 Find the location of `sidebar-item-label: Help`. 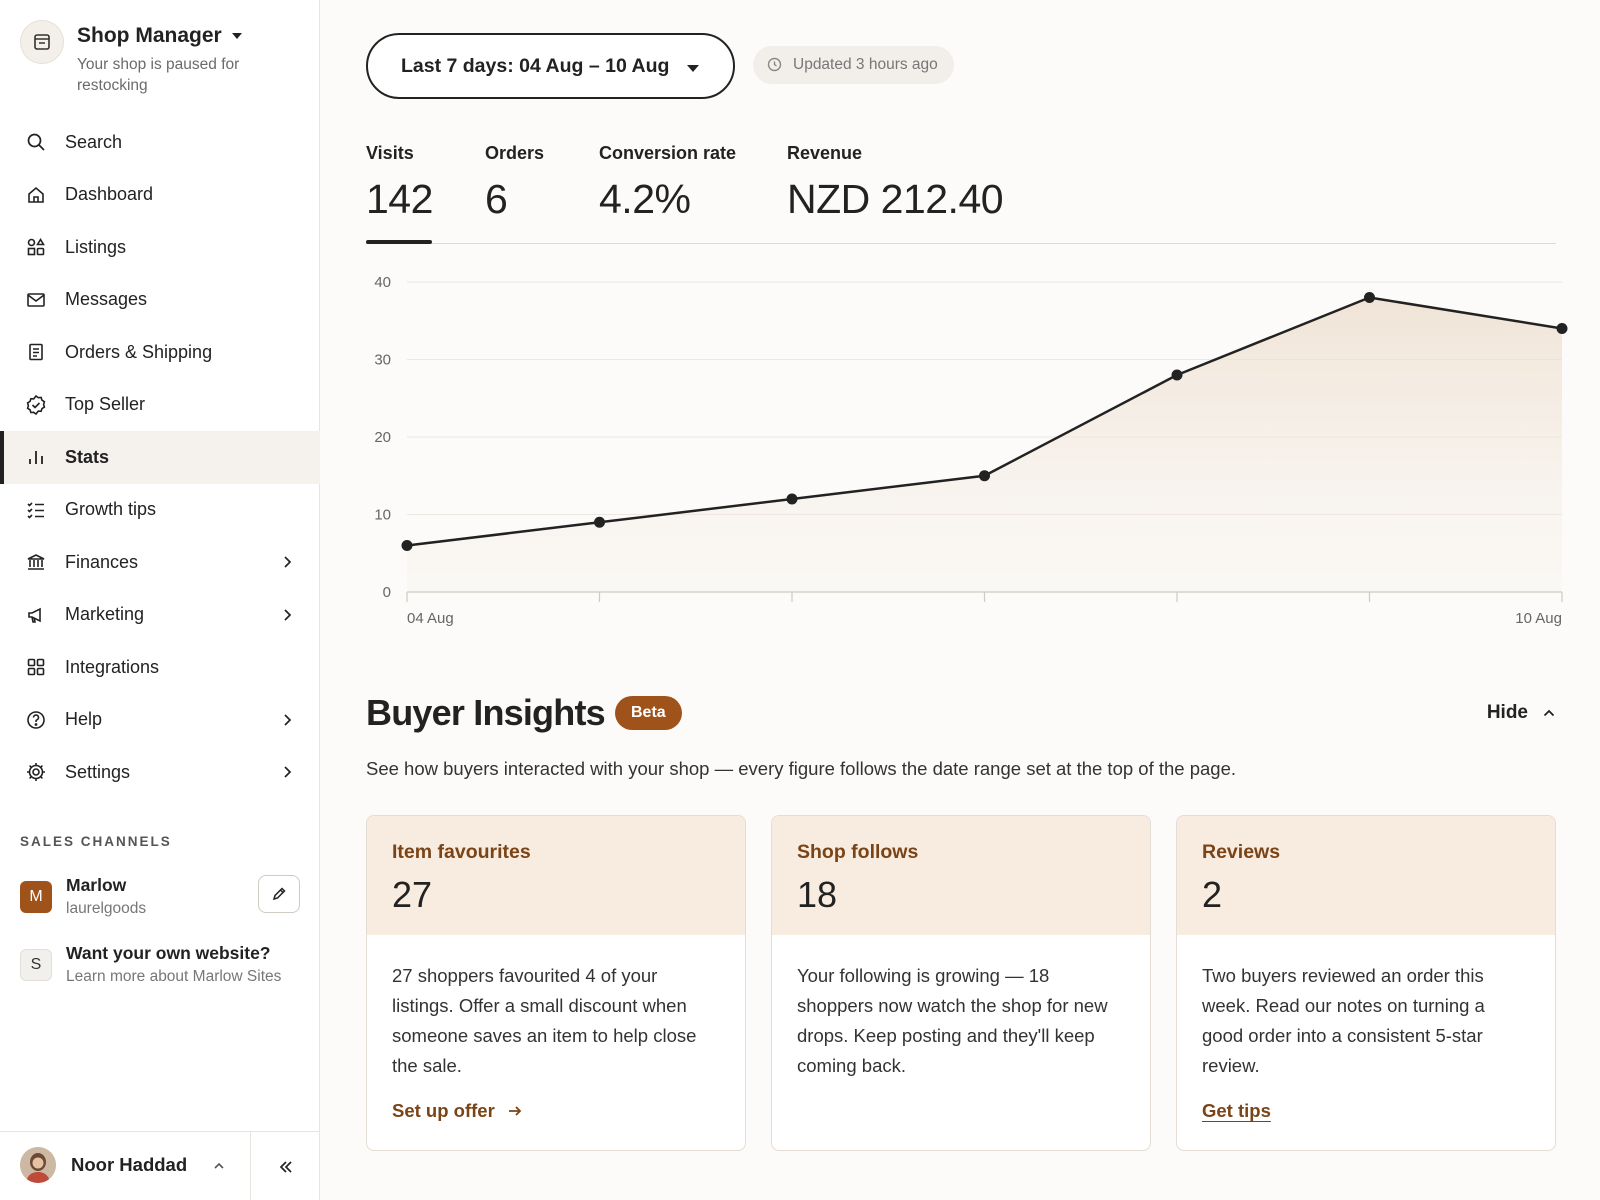

sidebar-item-label: Help is located at coordinates (84, 719).